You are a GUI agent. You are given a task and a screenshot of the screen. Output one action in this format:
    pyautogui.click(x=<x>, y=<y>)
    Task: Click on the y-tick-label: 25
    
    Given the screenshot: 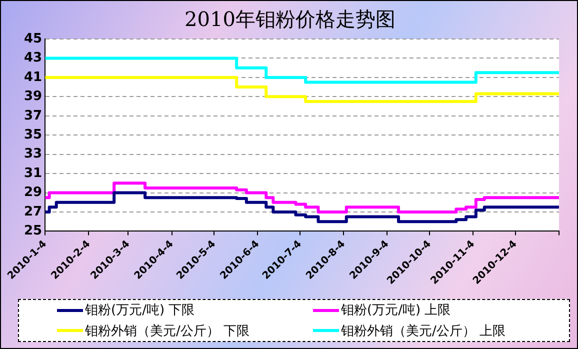 What is the action you would take?
    pyautogui.click(x=33, y=231)
    